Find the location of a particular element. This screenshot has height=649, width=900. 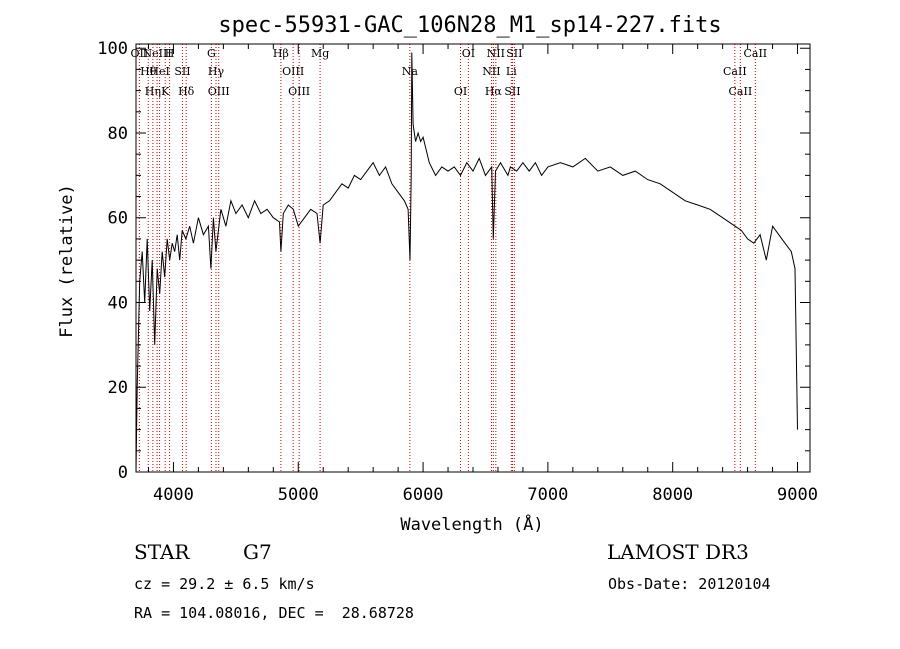

object-subclass: G7 is located at coordinates (257, 552).